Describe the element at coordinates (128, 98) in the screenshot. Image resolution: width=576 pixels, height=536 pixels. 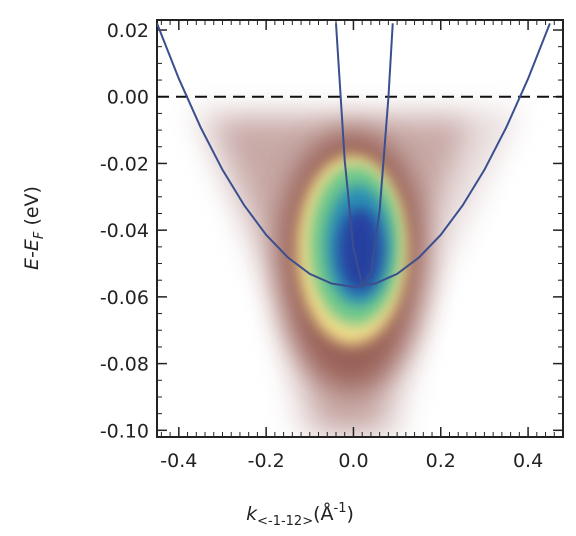
I see `y-tick-label: 0.00` at that location.